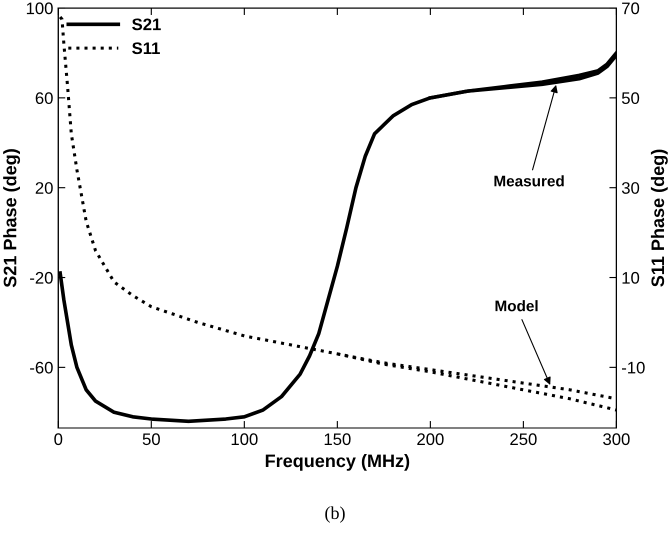 The width and height of the screenshot is (670, 535). What do you see at coordinates (338, 462) in the screenshot?
I see `x-axis-title: Frequency (MHz)` at bounding box center [338, 462].